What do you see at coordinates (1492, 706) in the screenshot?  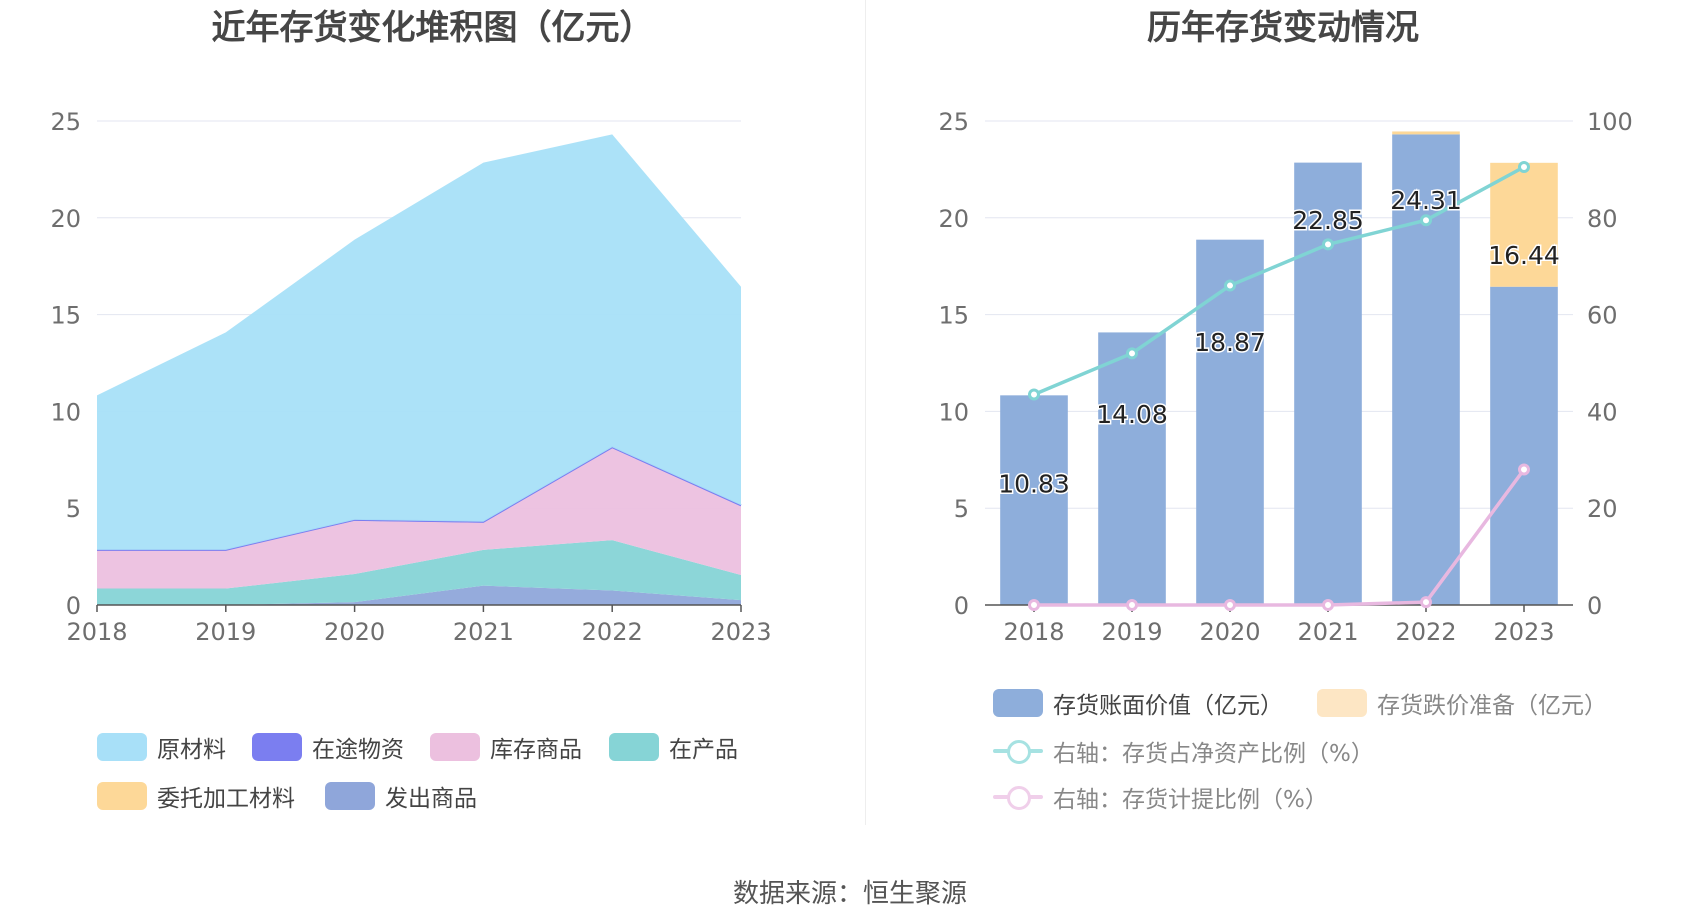 I see `legend-label: 存货跌价准备（亿元）` at bounding box center [1492, 706].